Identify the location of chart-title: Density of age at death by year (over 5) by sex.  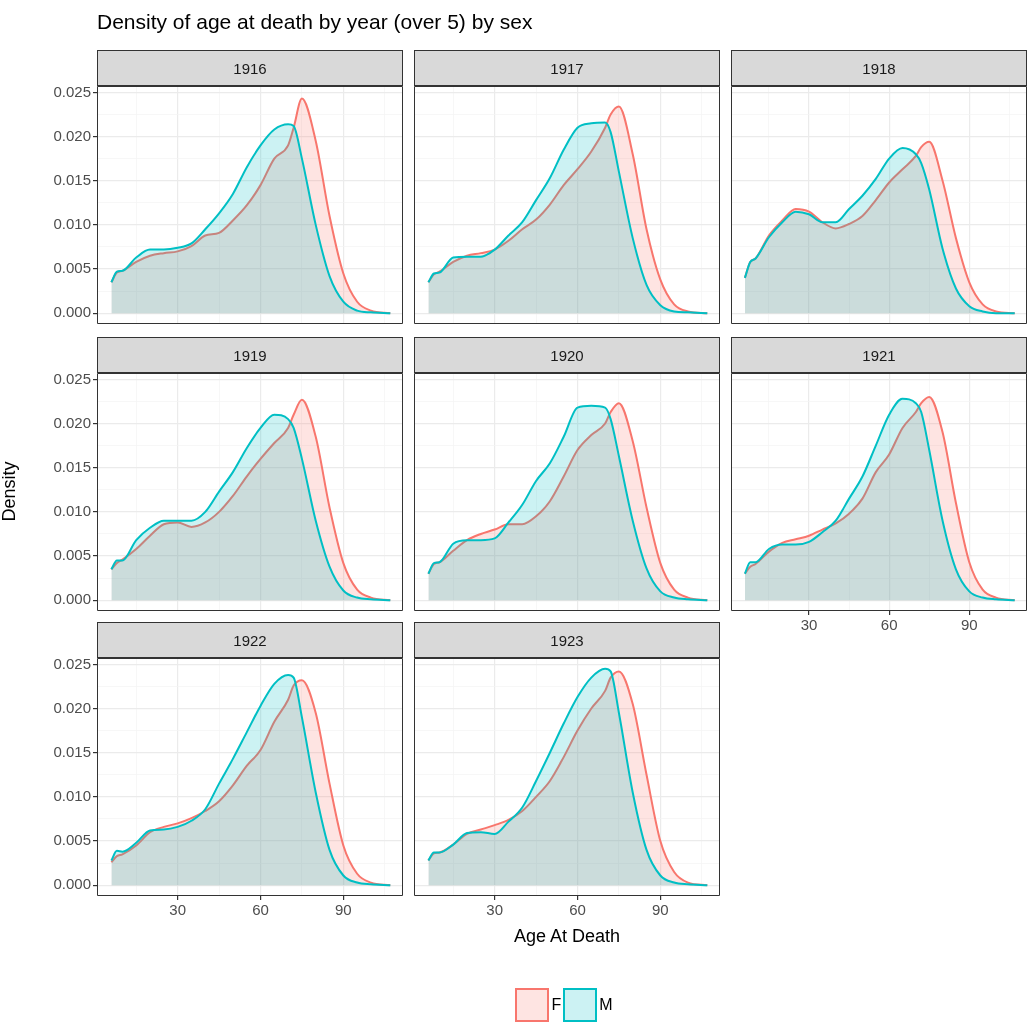
(315, 22).